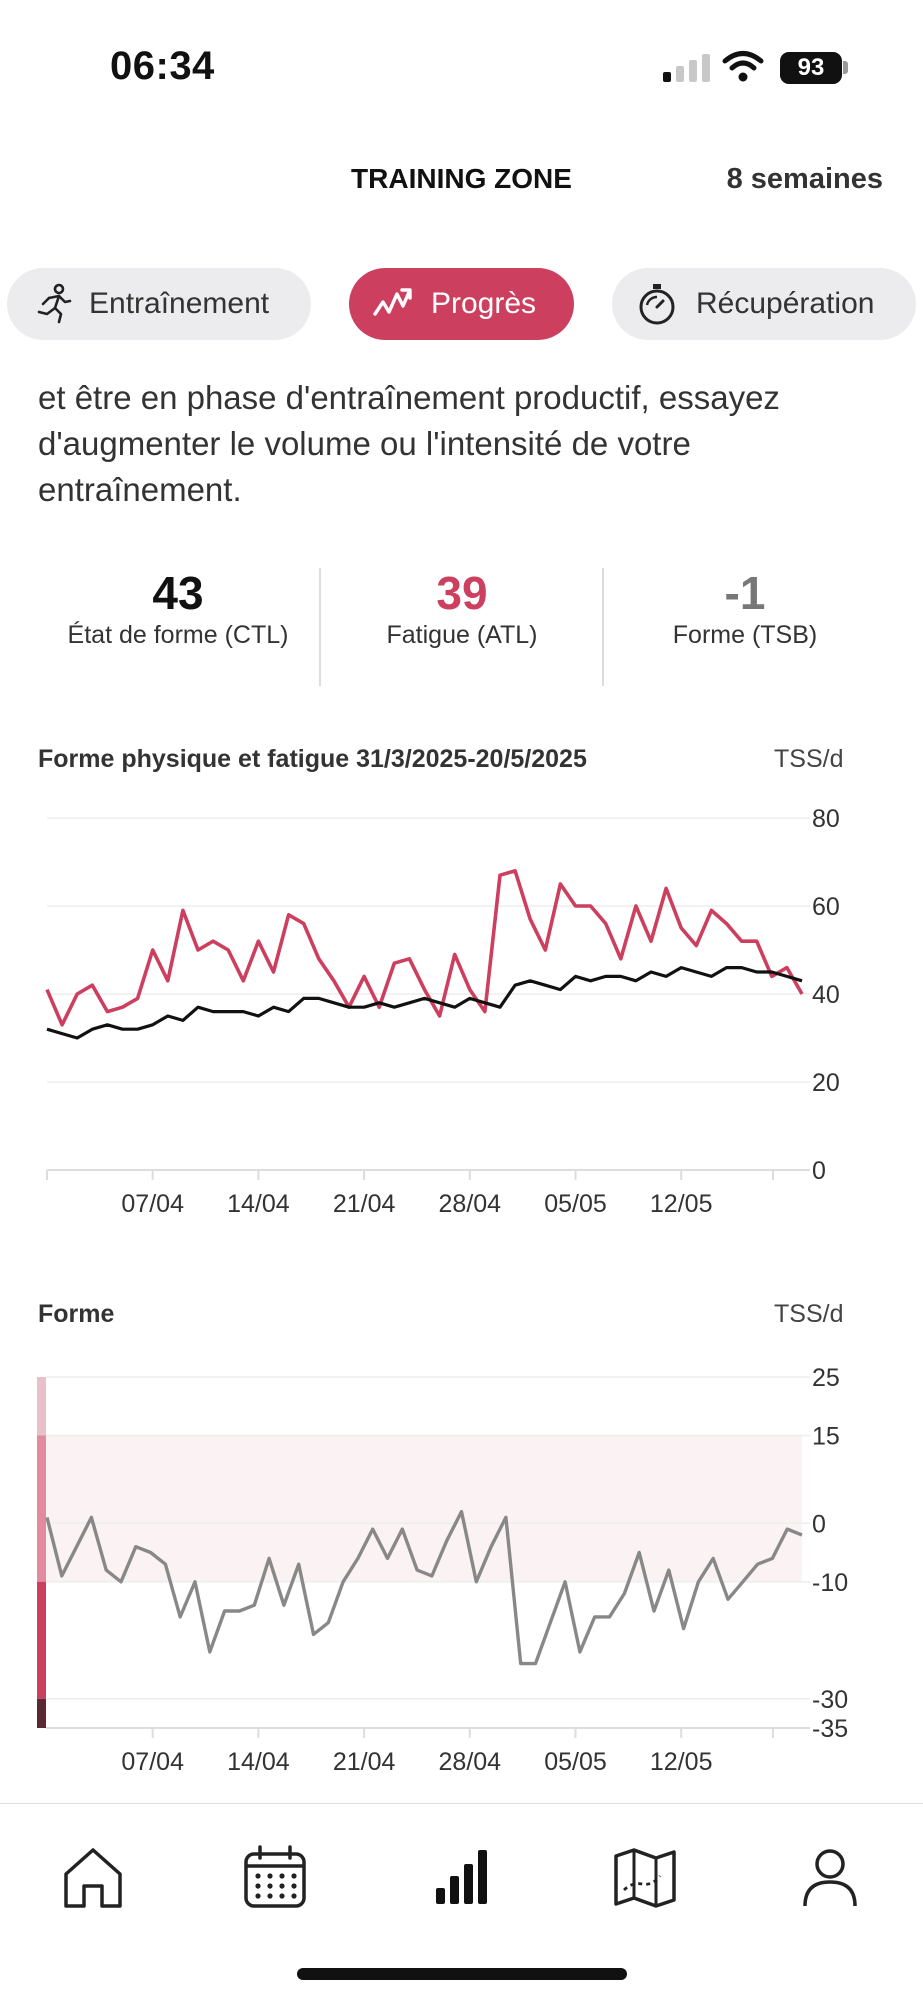 Image resolution: width=923 pixels, height=2001 pixels. I want to click on home-icon, so click(93, 1877).